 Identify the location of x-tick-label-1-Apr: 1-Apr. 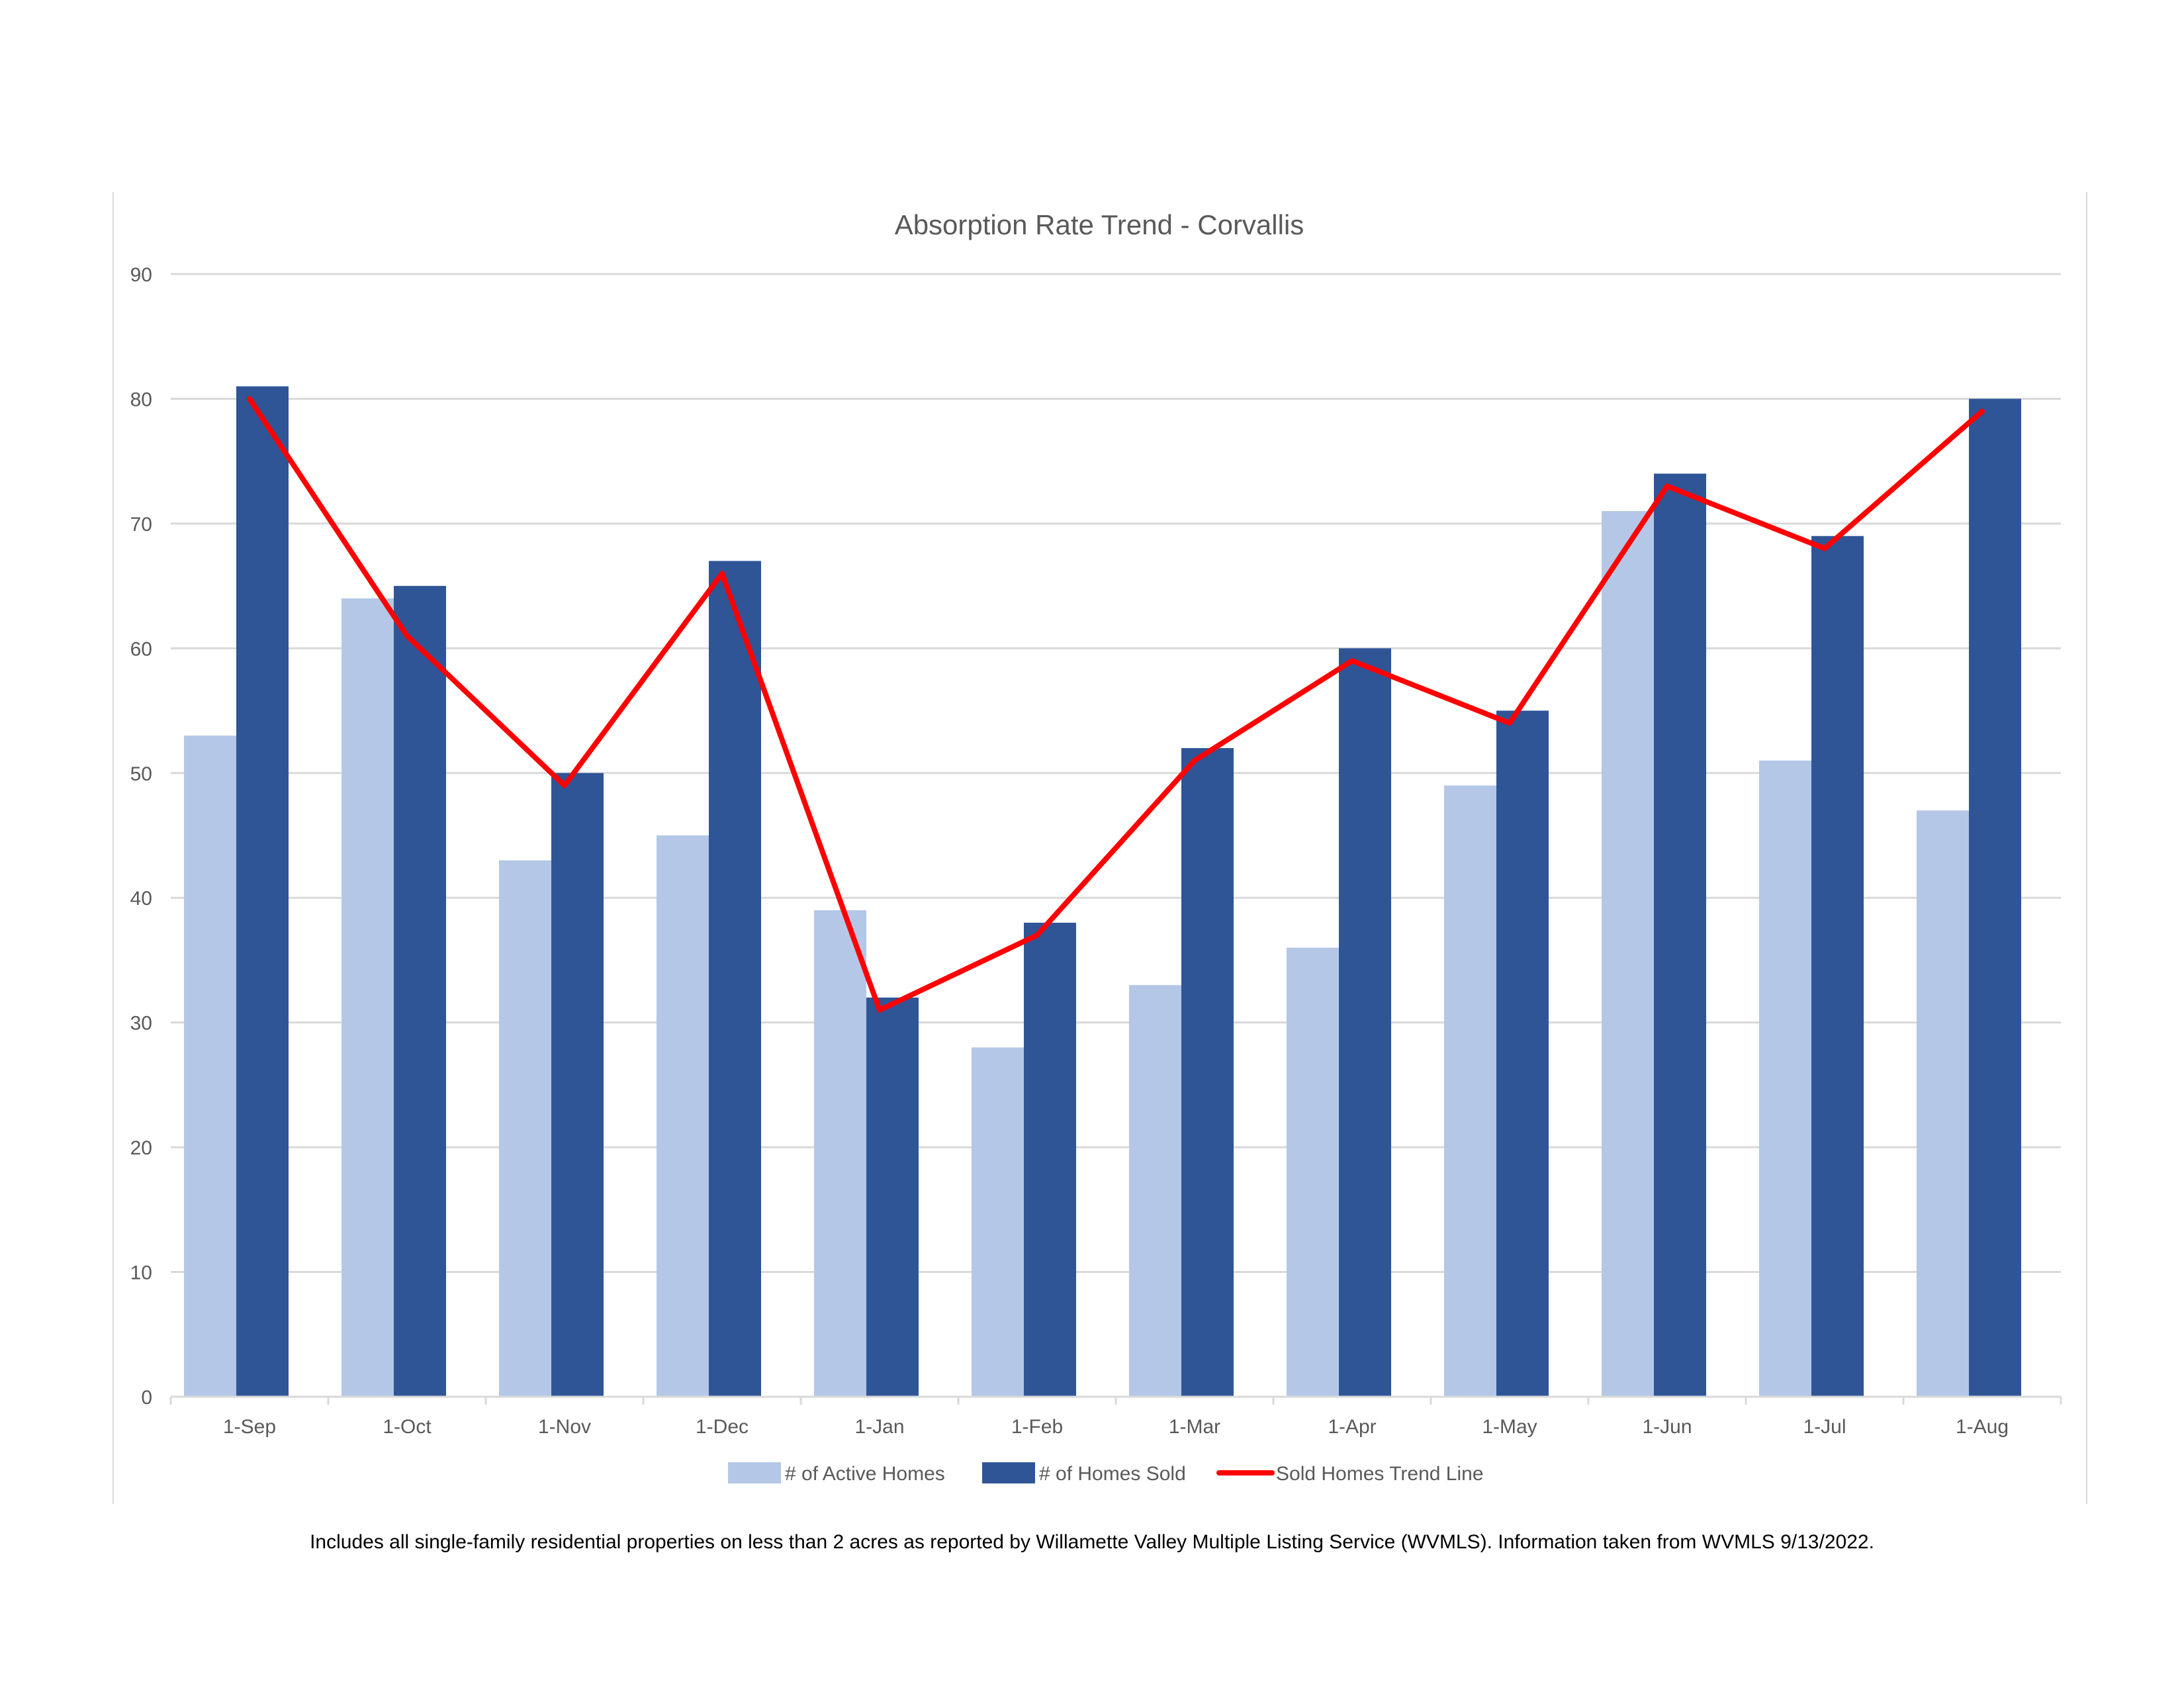
(1352, 1427).